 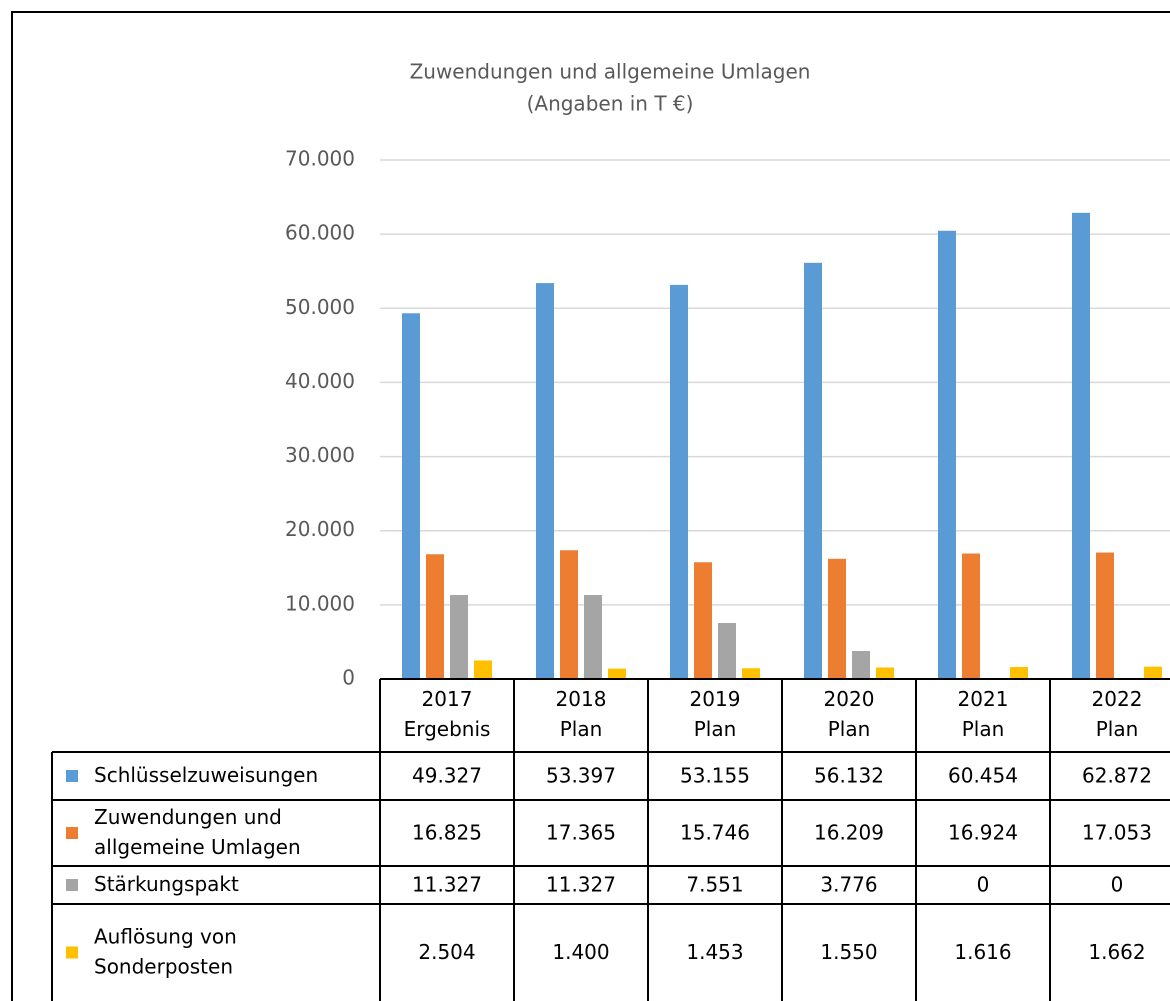 What do you see at coordinates (580, 952) in the screenshot?
I see `table-value: 1.400` at bounding box center [580, 952].